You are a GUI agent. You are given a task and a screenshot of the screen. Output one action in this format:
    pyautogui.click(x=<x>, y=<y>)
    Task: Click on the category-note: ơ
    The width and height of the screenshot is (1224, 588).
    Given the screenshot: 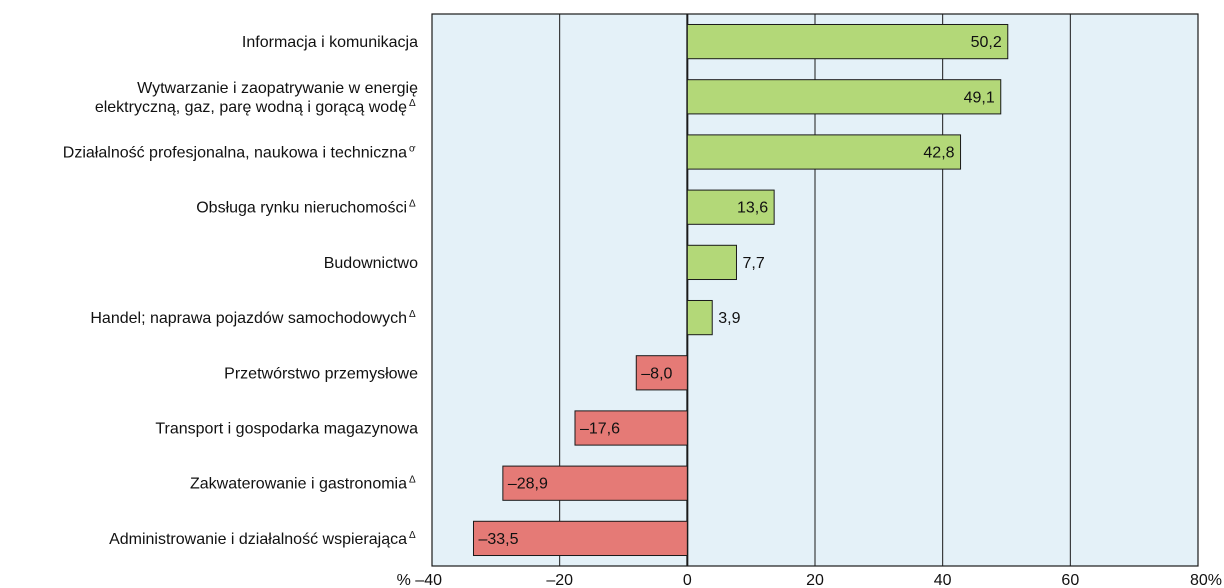 What is the action you would take?
    pyautogui.click(x=412, y=149)
    